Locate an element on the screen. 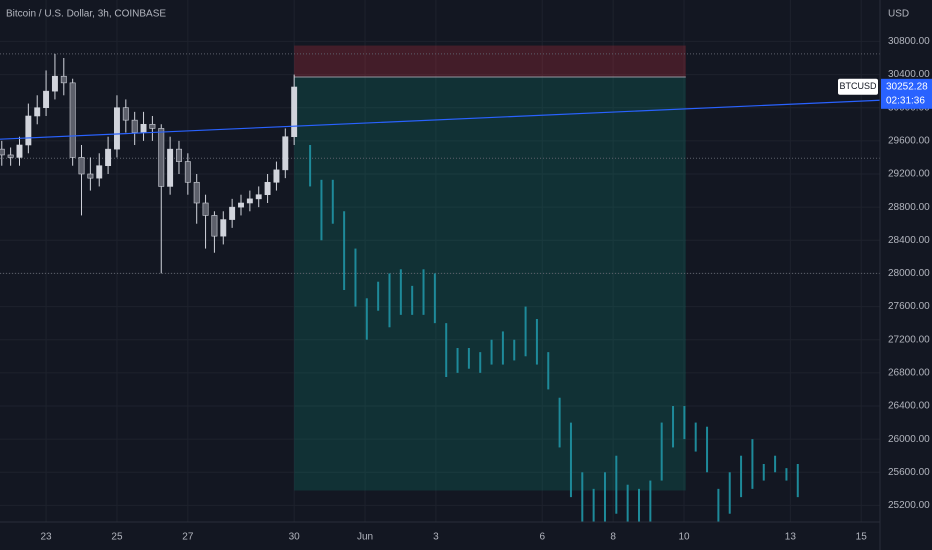 Image resolution: width=932 pixels, height=550 pixels. price-label: 30252.28 is located at coordinates (907, 86).